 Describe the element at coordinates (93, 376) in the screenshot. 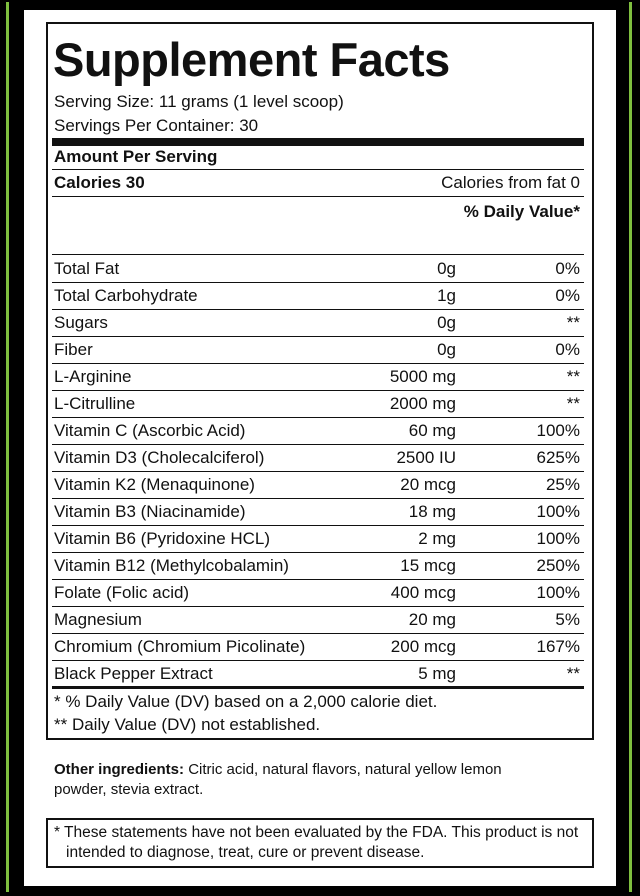

I see `nutrient-name: L-Arginine` at that location.